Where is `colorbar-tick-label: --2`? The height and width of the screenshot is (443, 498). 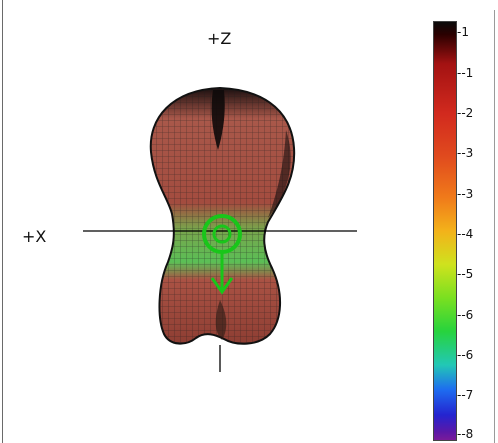
colorbar-tick-label: --2 is located at coordinates (465, 113).